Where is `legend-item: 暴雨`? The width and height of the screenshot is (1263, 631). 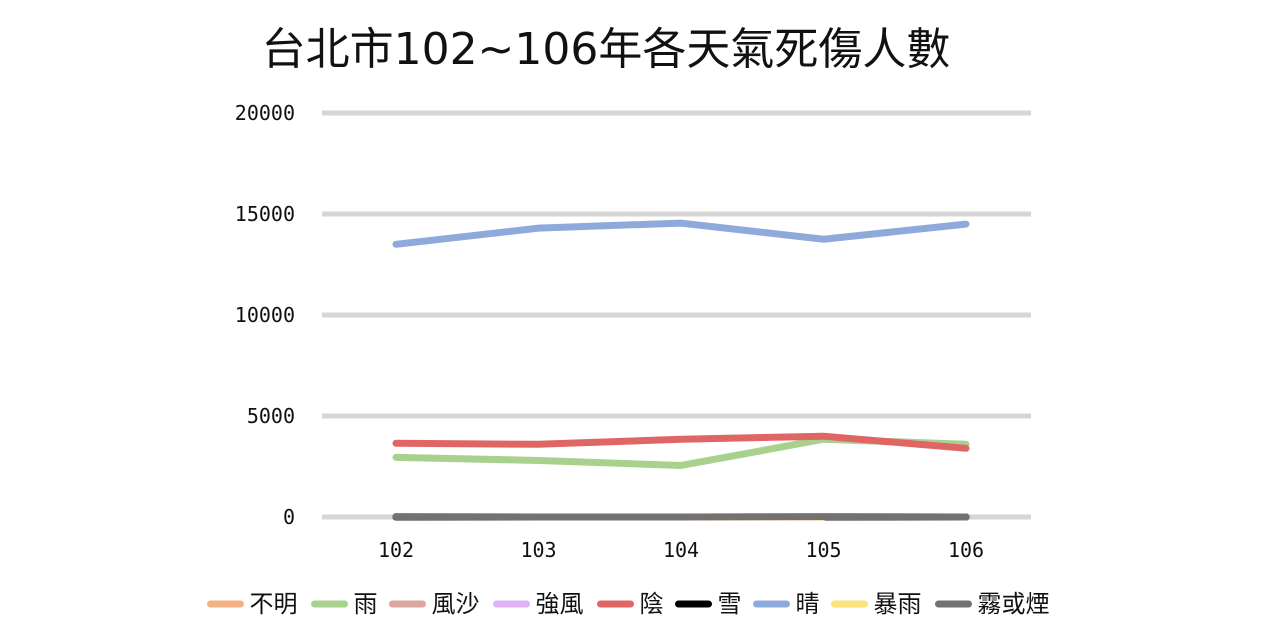 legend-item: 暴雨 is located at coordinates (876, 604).